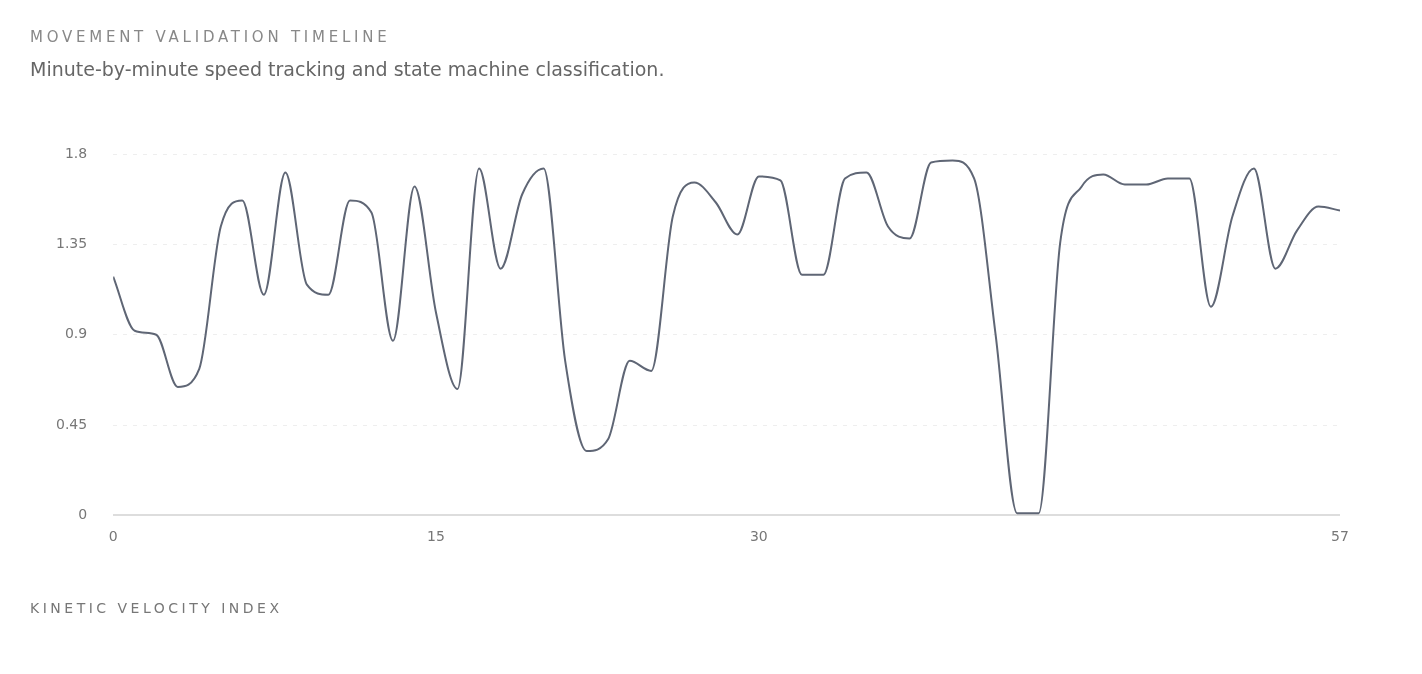 This screenshot has width=1422, height=674. What do you see at coordinates (113, 536) in the screenshot?
I see `x-tick-label: 0` at bounding box center [113, 536].